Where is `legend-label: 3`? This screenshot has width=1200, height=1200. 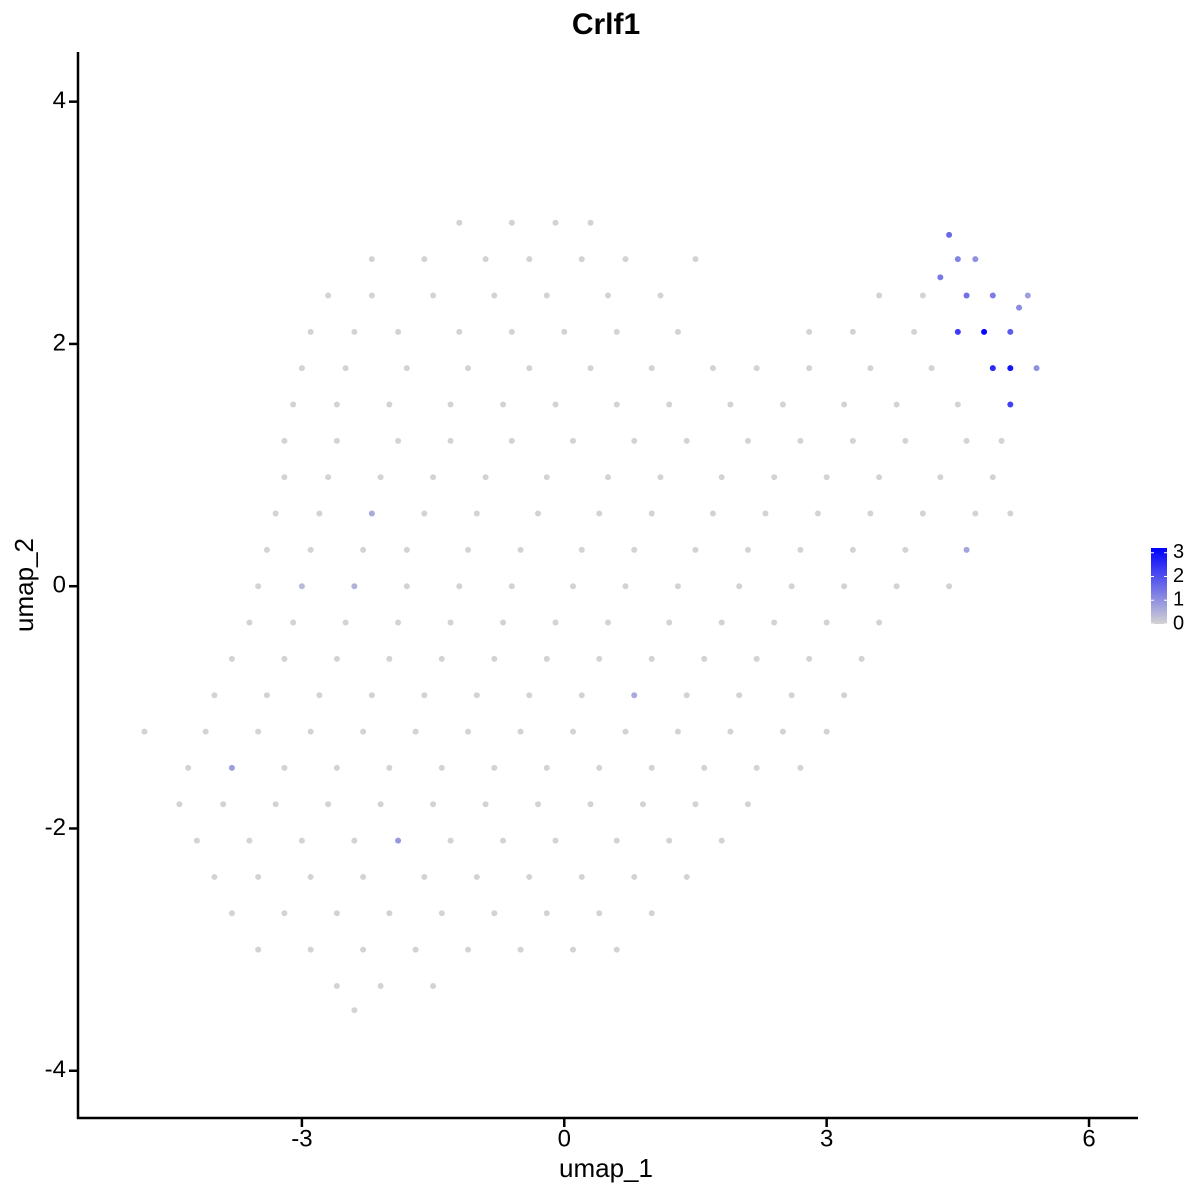 legend-label: 3 is located at coordinates (1178, 552).